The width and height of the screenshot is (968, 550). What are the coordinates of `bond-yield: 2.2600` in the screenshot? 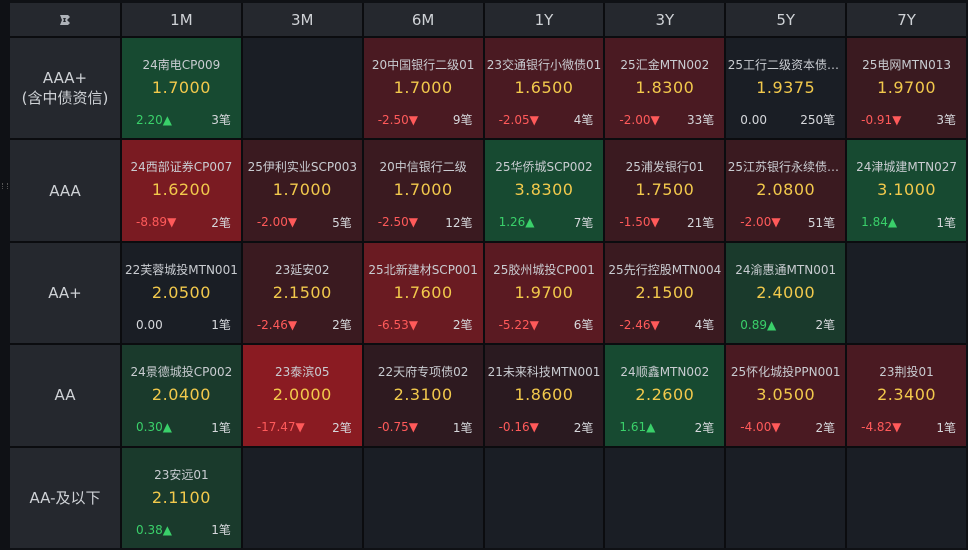 It's located at (665, 395).